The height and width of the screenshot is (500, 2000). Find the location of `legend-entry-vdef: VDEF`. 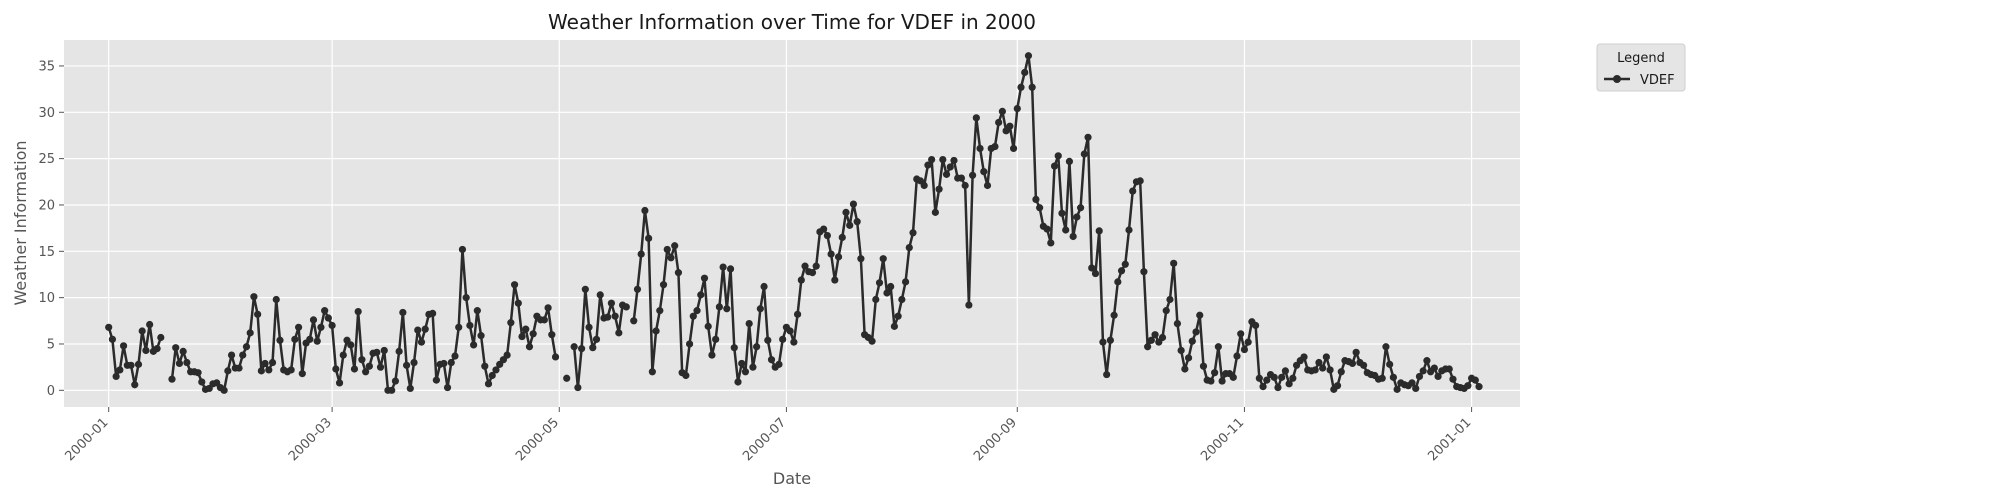

legend-entry-vdef: VDEF is located at coordinates (1657, 80).